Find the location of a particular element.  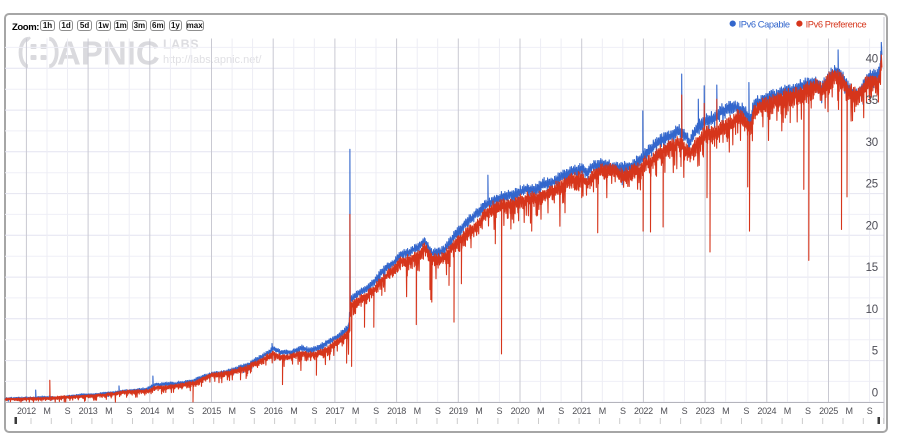

svg-text: 2025 is located at coordinates (828, 411).